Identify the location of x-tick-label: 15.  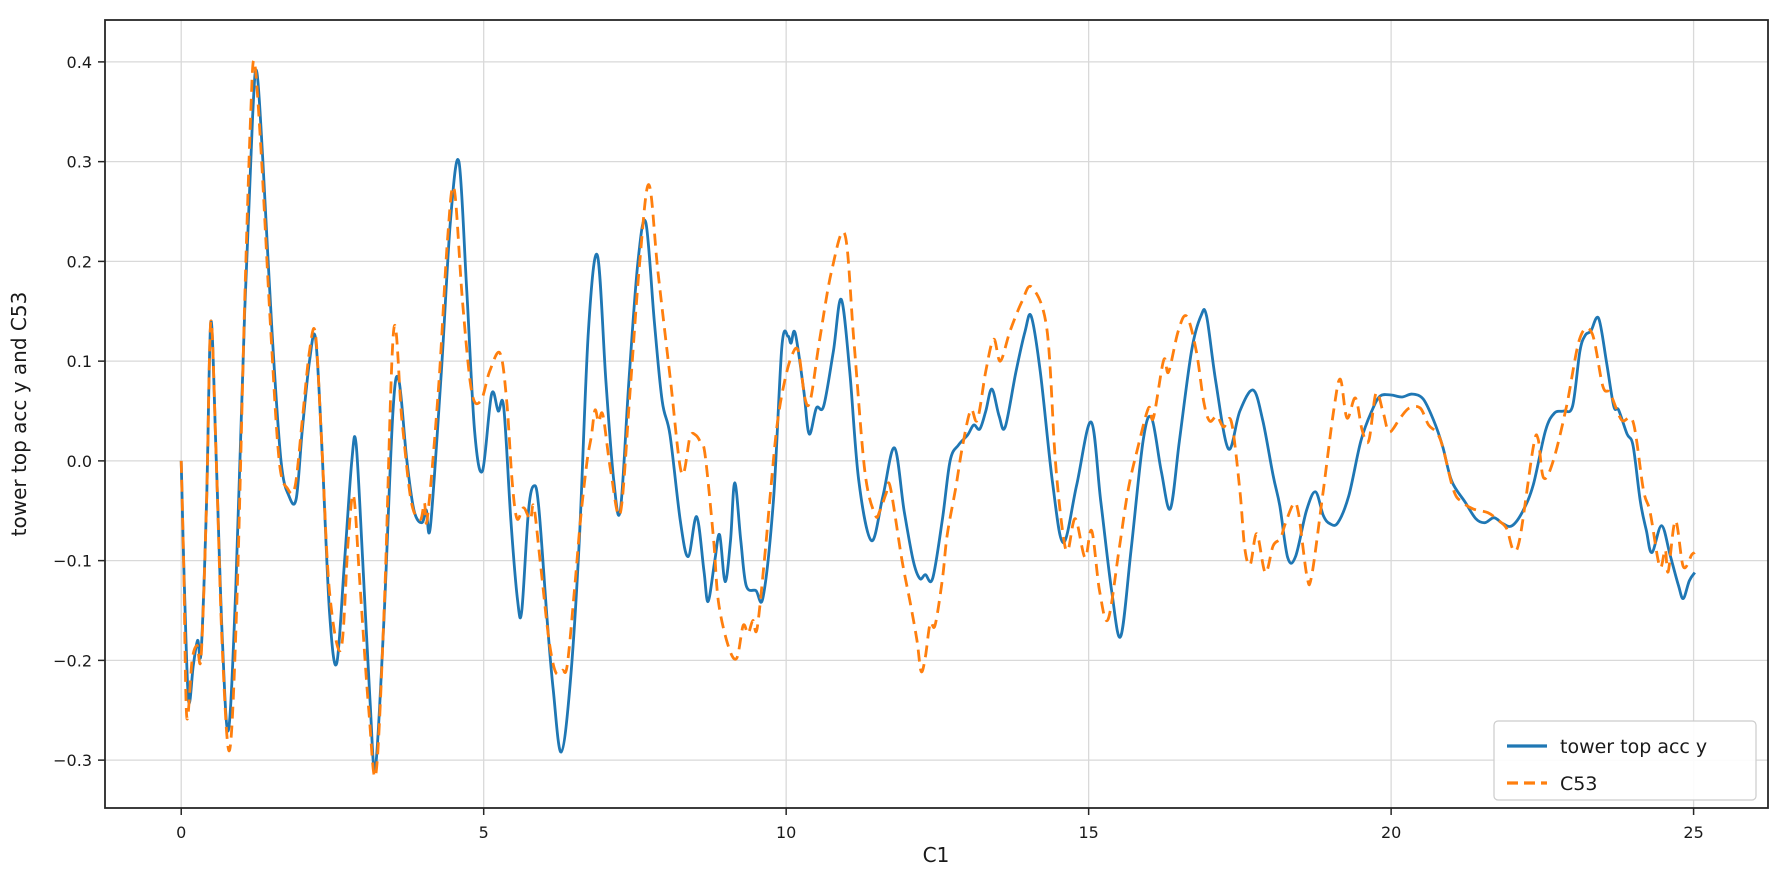
(1088, 832).